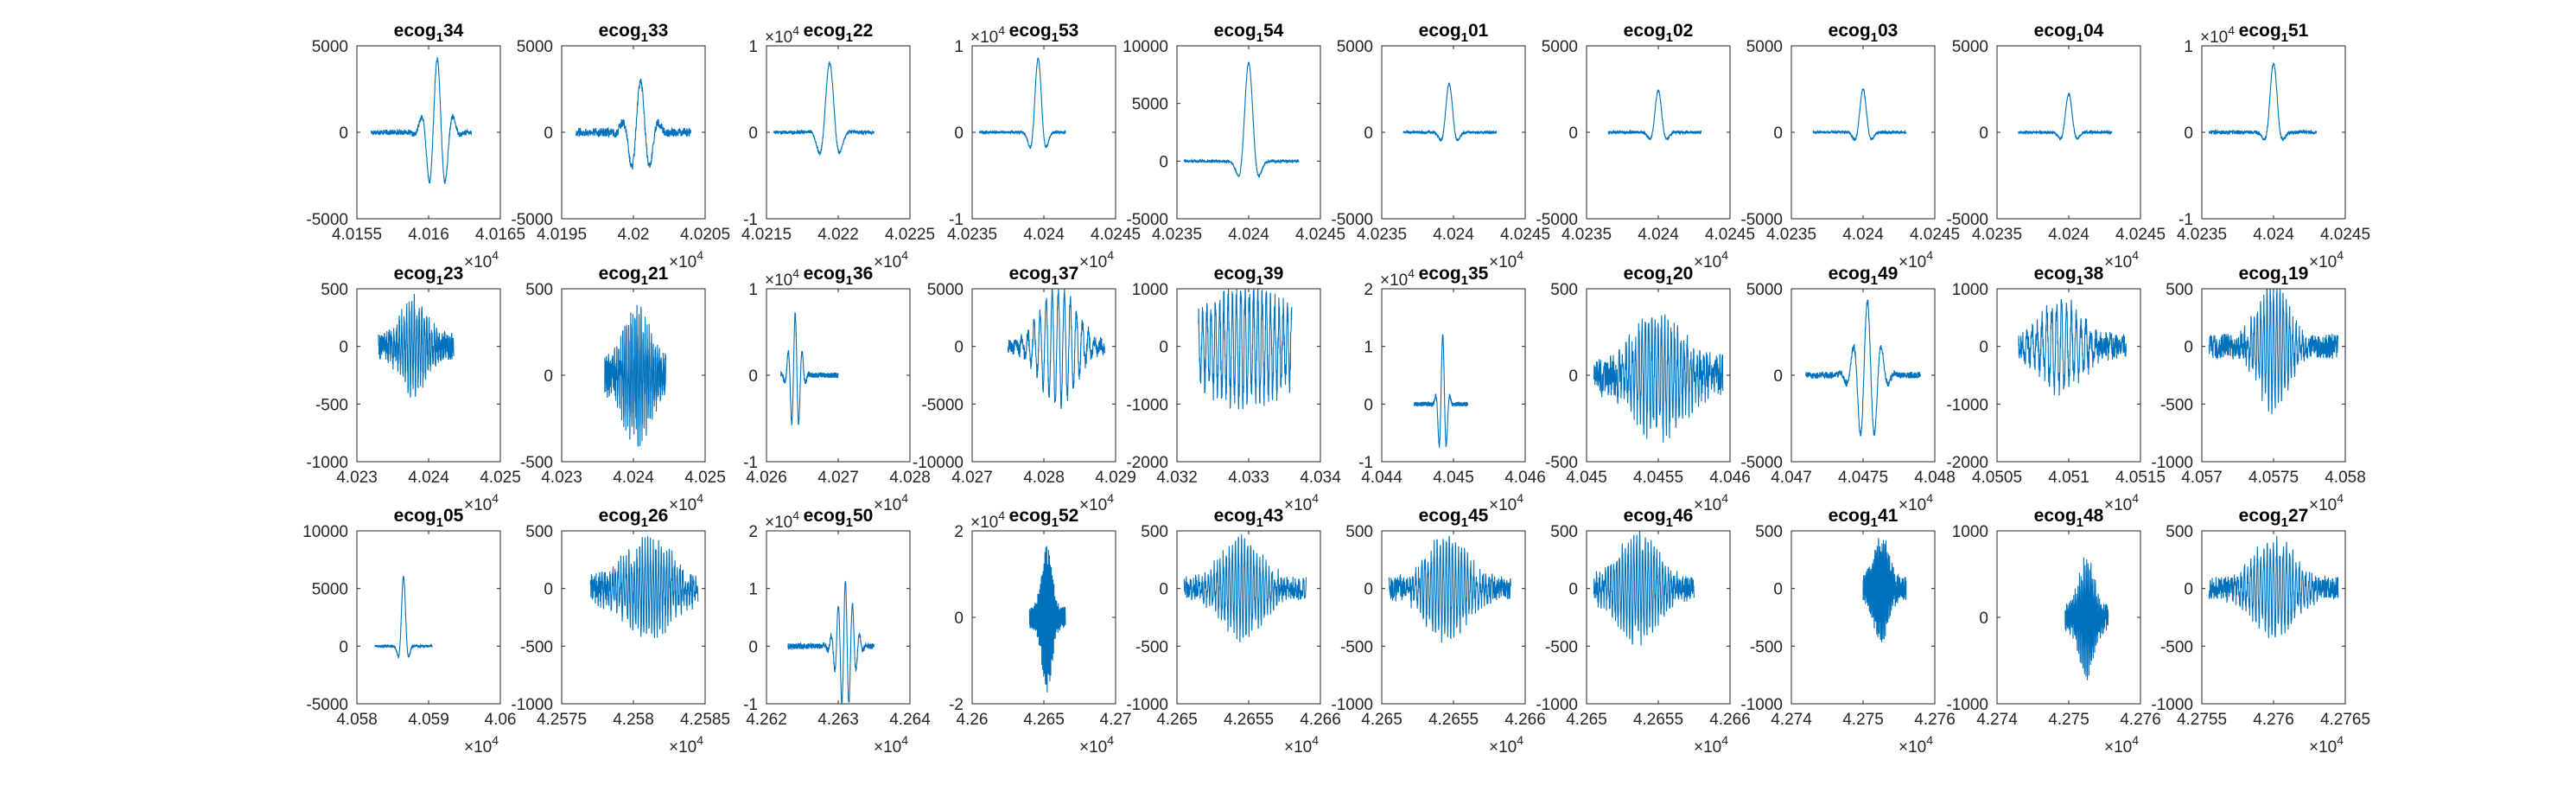 The height and width of the screenshot is (811, 2576). What do you see at coordinates (910, 720) in the screenshot?
I see `x-tick-label: 4.264` at bounding box center [910, 720].